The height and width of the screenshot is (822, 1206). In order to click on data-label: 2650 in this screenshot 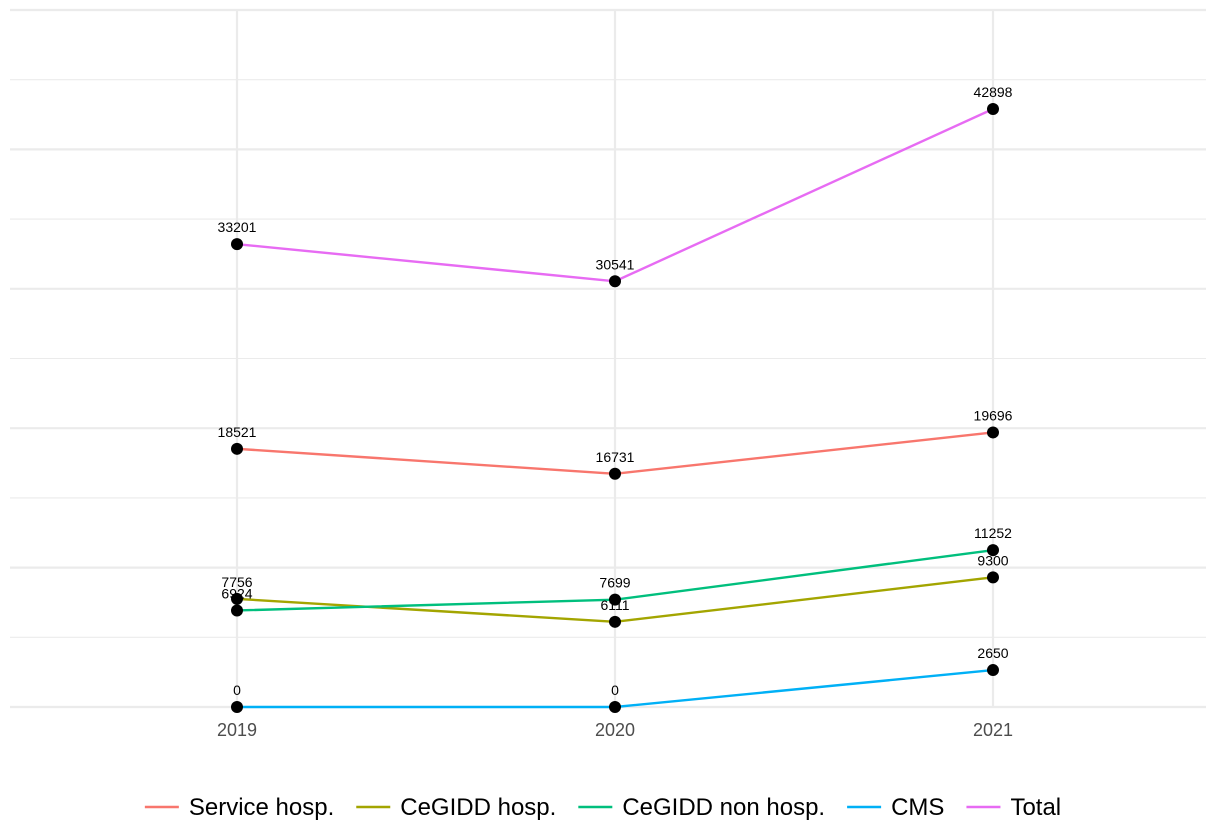, I will do `click(992, 653)`.